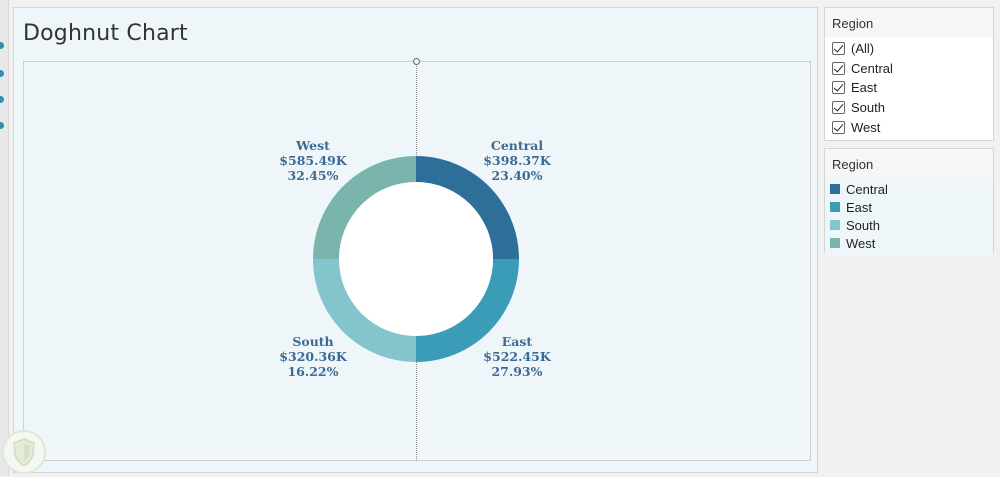 The height and width of the screenshot is (477, 1000). What do you see at coordinates (909, 127) in the screenshot?
I see `filter-option-west: West` at bounding box center [909, 127].